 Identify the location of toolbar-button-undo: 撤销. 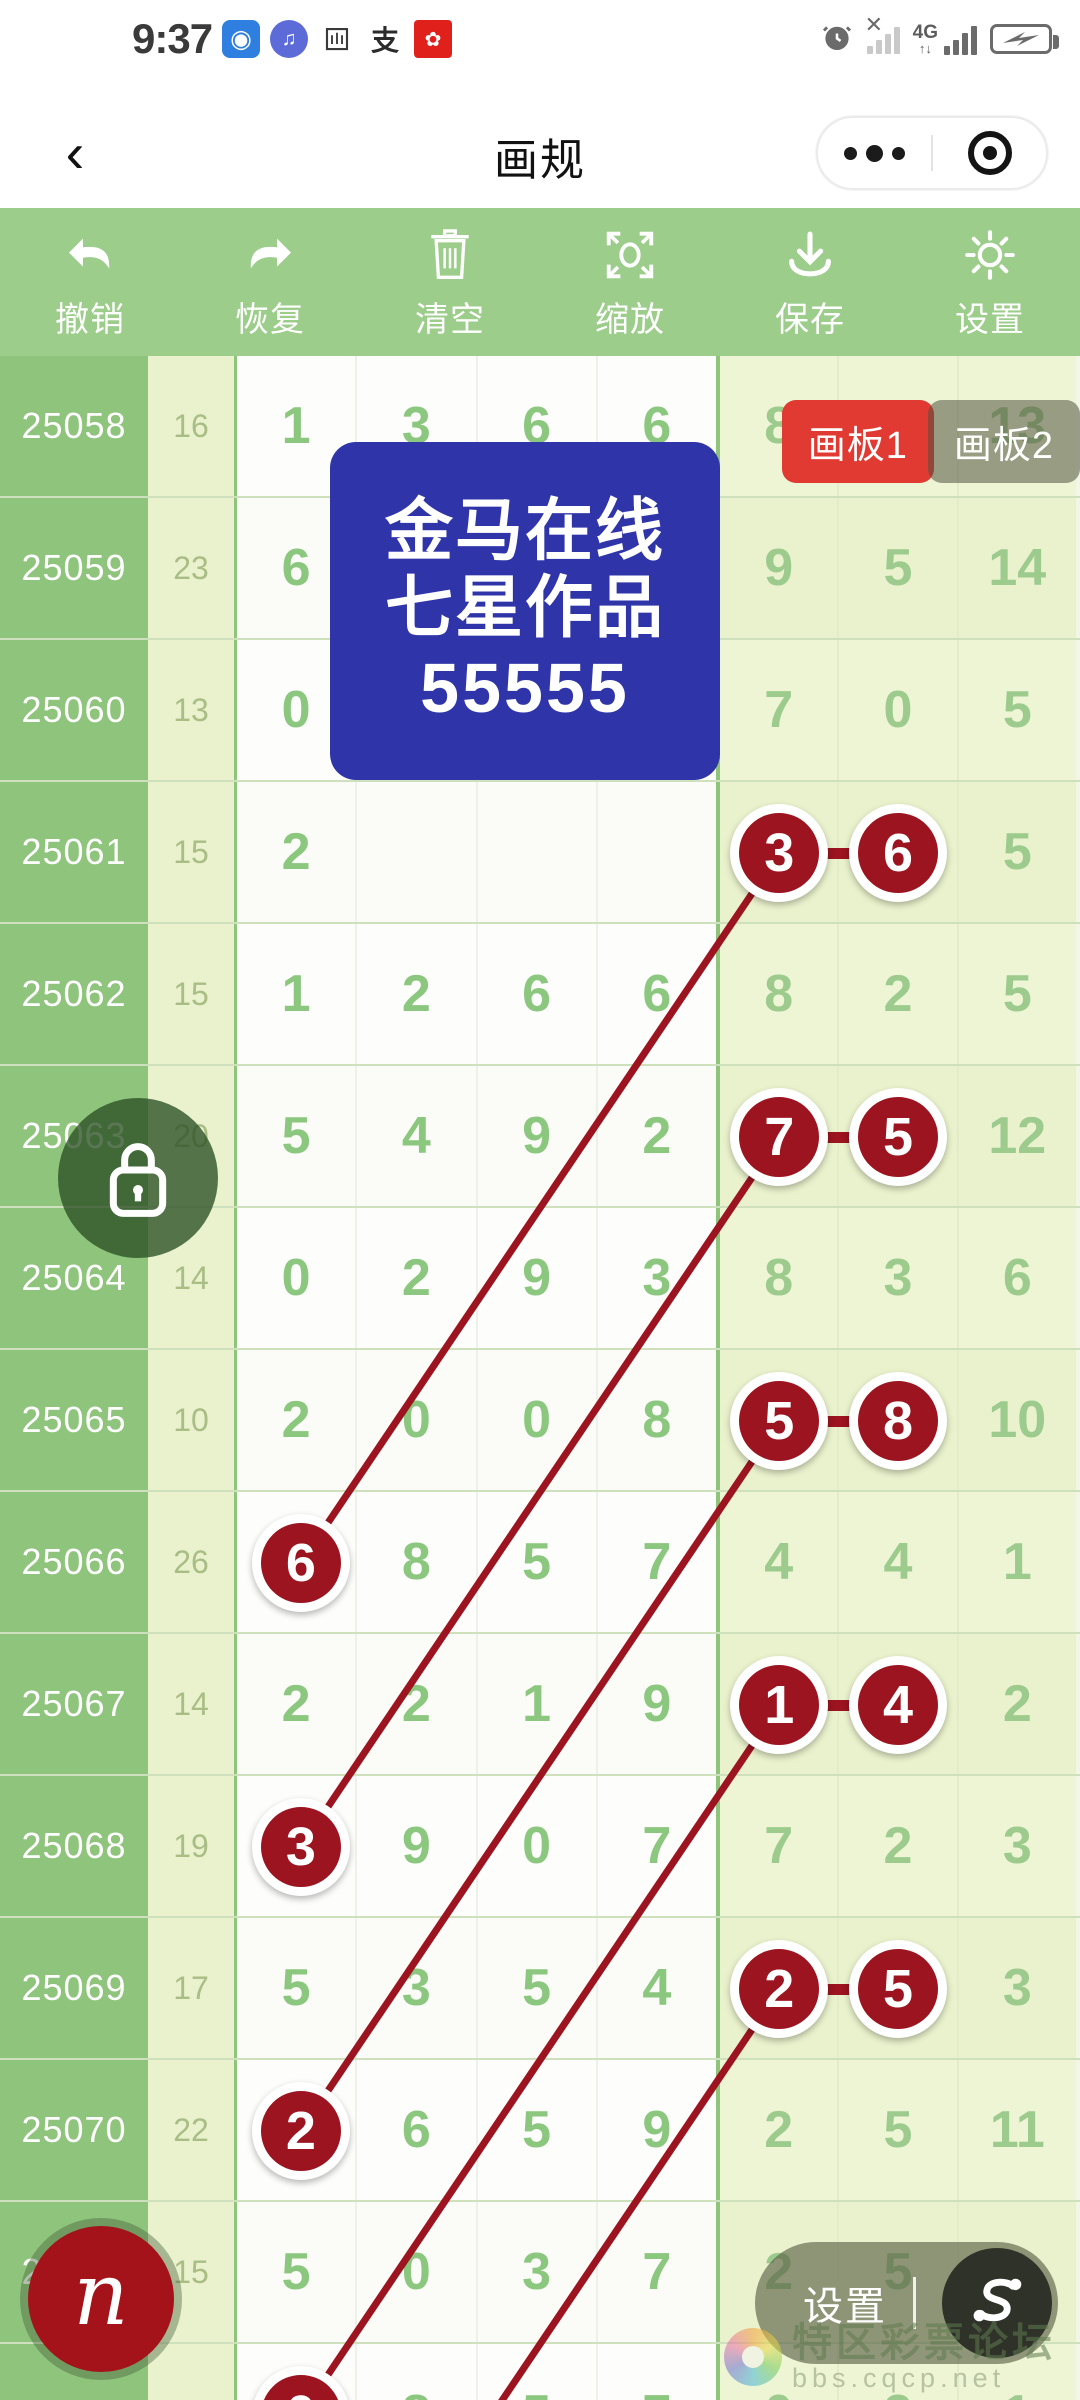
(90, 282).